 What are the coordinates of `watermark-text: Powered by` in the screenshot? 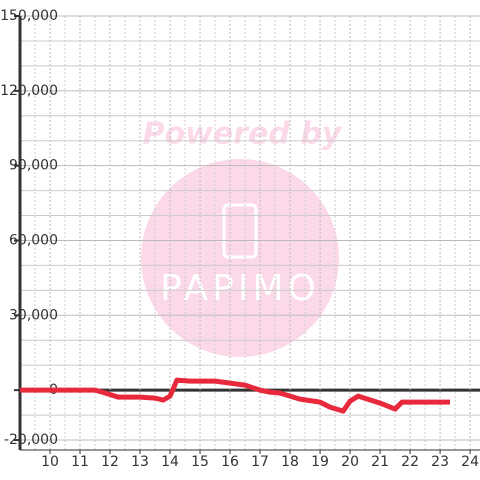 It's located at (243, 134).